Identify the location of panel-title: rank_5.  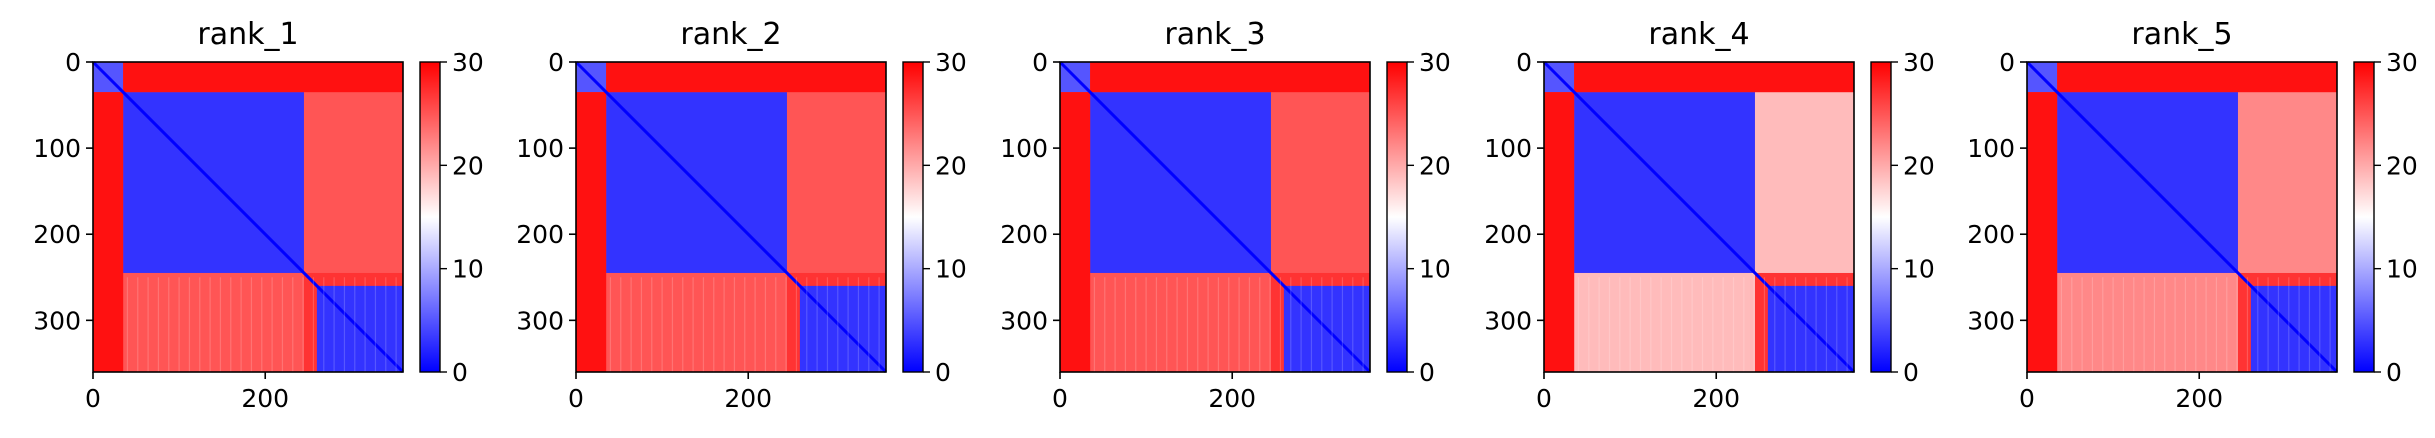
(2181, 34).